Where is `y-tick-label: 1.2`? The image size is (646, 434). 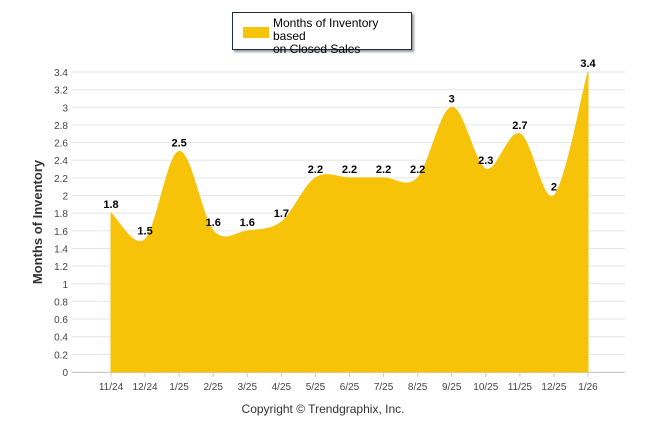 y-tick-label: 1.2 is located at coordinates (61, 267).